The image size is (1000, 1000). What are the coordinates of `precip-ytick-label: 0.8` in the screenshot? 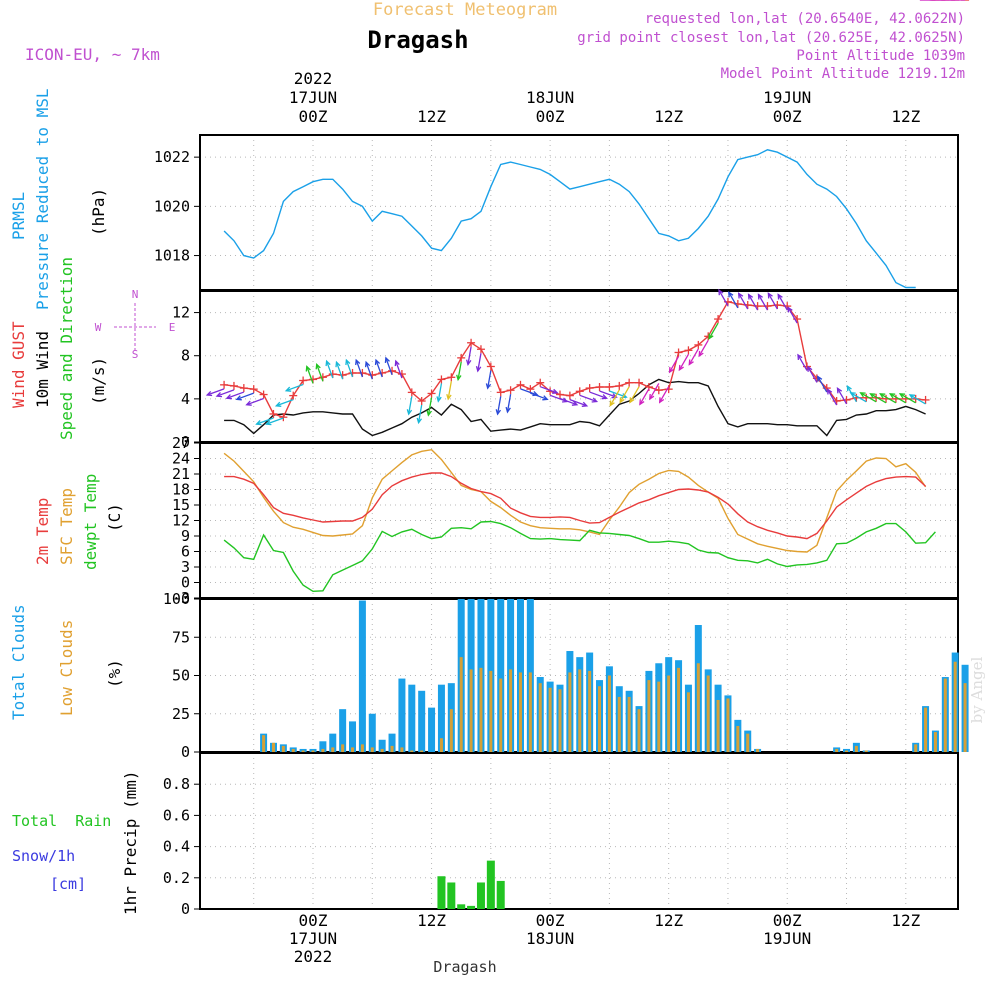 It's located at (176, 784).